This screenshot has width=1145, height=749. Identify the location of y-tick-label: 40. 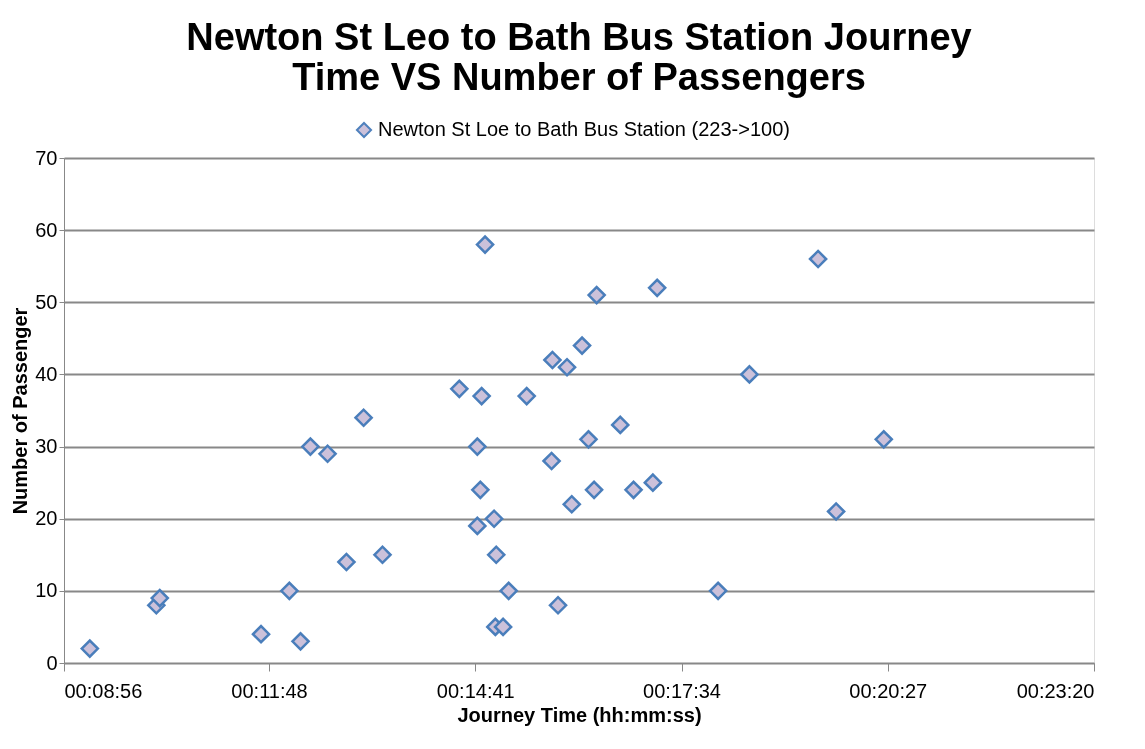
(46, 373).